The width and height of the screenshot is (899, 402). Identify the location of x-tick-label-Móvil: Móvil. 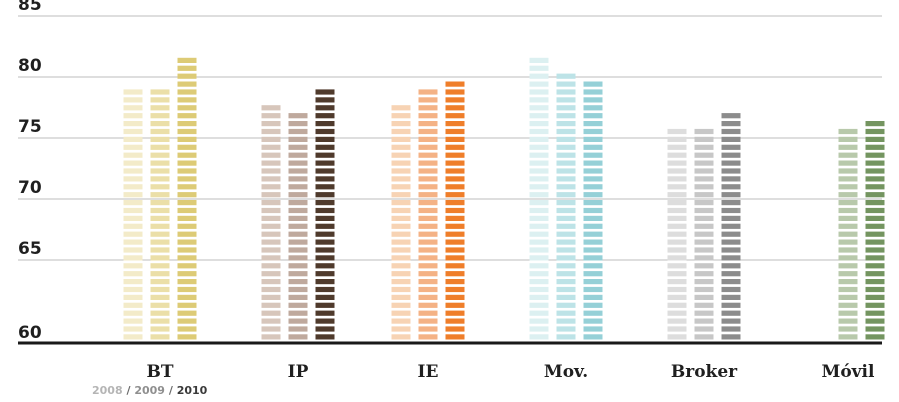
(848, 372).